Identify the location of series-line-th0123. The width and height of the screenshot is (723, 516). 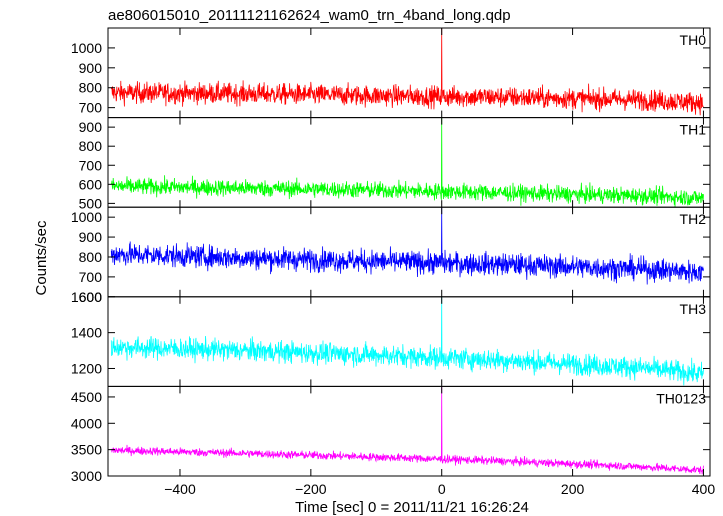
(407, 430).